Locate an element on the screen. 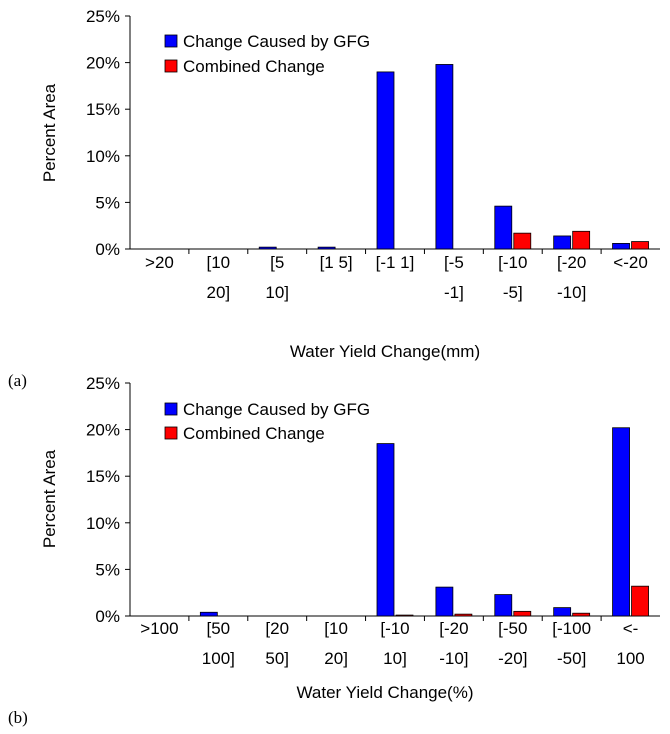  x-tick-label: [-50 is located at coordinates (512, 628).